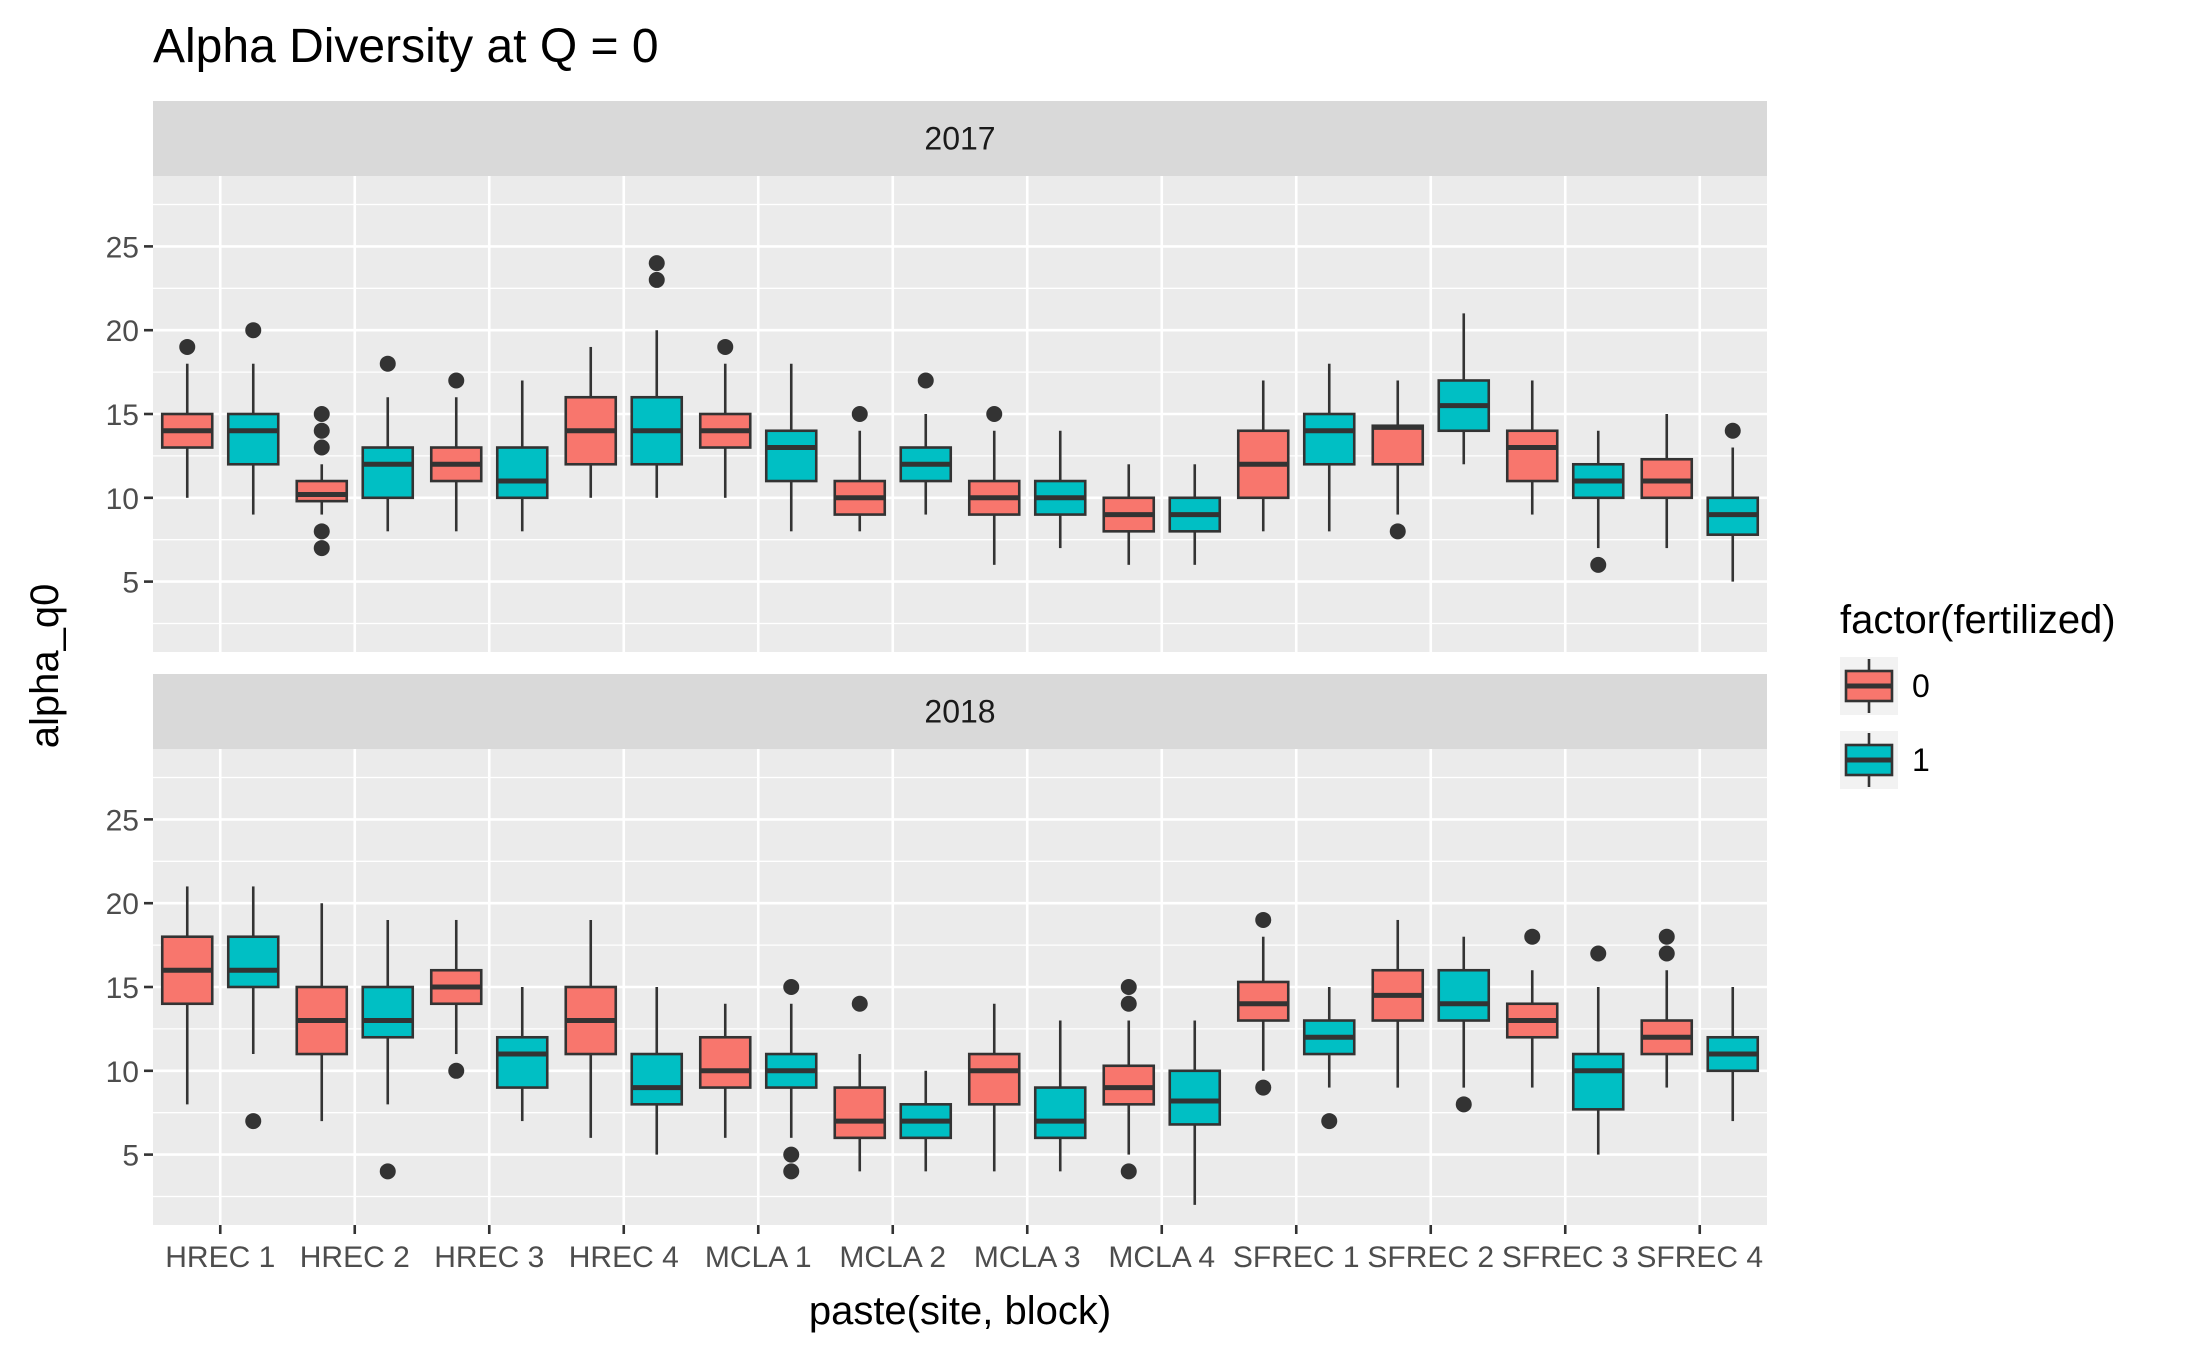 This screenshot has height=1350, width=2187. Describe the element at coordinates (122, 988) in the screenshot. I see `y-tick-label: 15` at that location.